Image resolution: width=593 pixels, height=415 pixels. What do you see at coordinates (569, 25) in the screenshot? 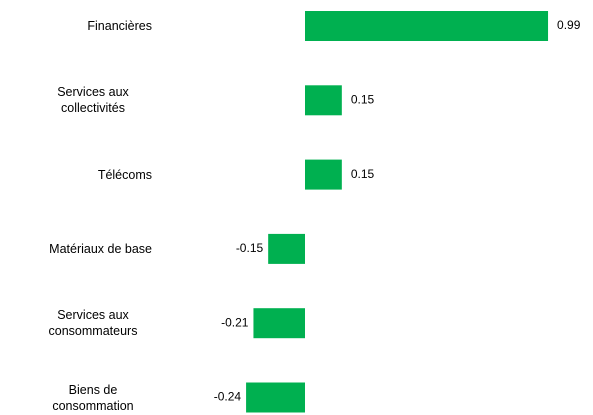
I see `value-label: 0.99` at bounding box center [569, 25].